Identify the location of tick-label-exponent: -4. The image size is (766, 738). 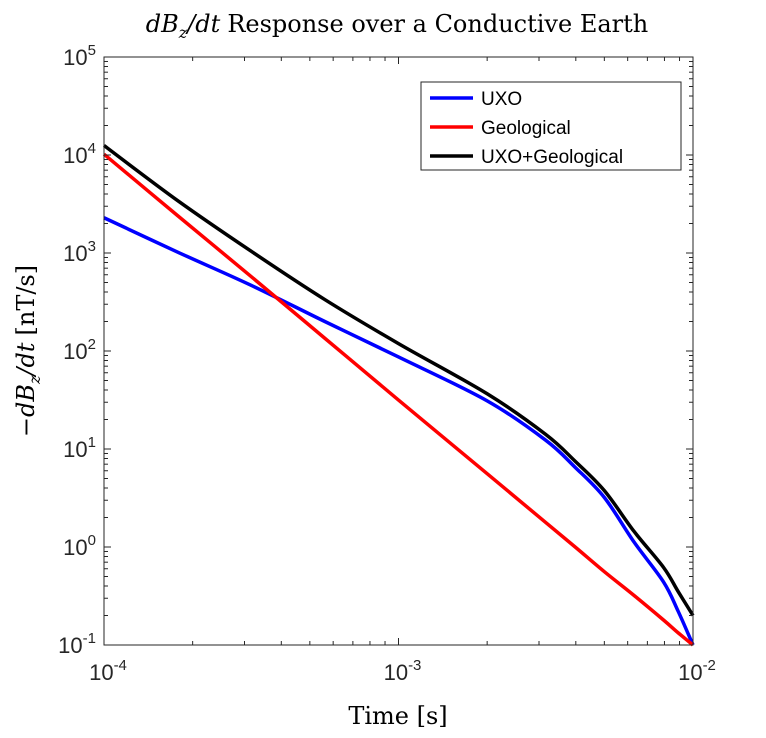
(120, 665).